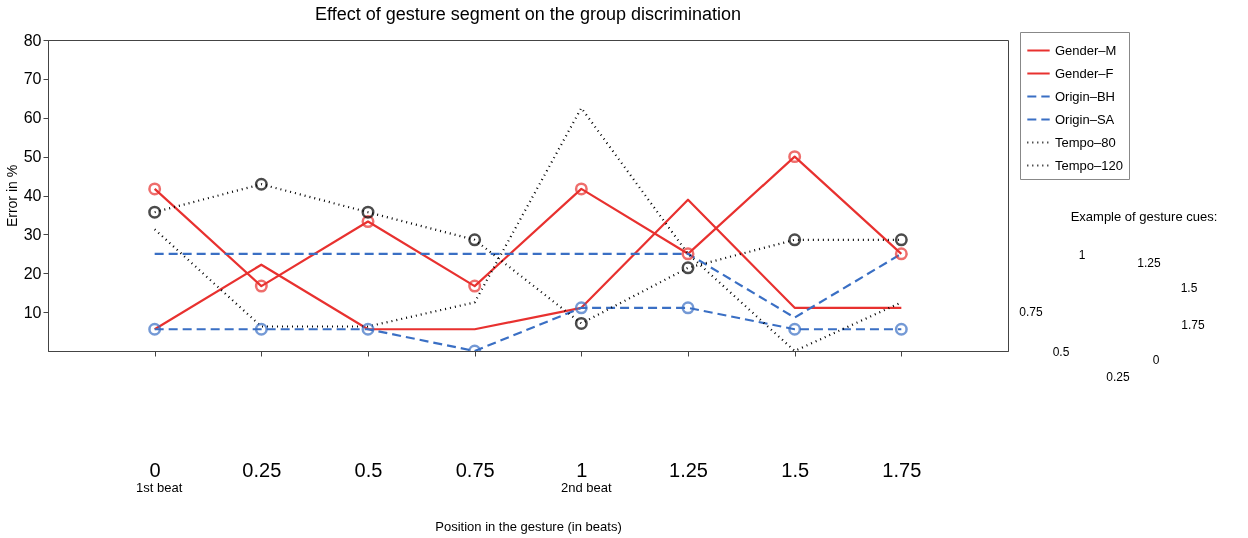 This screenshot has width=1248, height=538. Describe the element at coordinates (11, 196) in the screenshot. I see `y-axis-title: Error in %` at that location.